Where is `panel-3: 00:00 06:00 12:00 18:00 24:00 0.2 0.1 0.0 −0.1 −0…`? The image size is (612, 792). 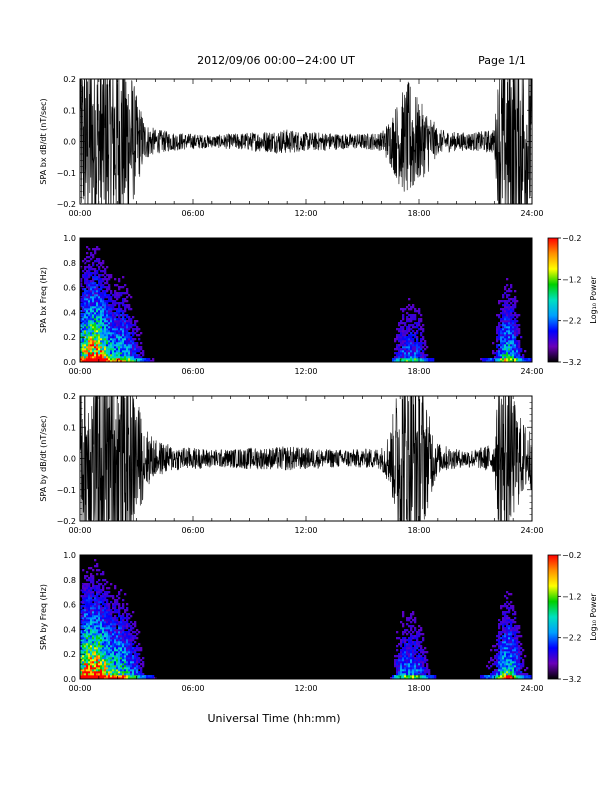
panel-3: 00:00 06:00 12:00 18:00 24:00 0.2 0.1 0.0 −0.1 −0… is located at coordinates (291, 463).